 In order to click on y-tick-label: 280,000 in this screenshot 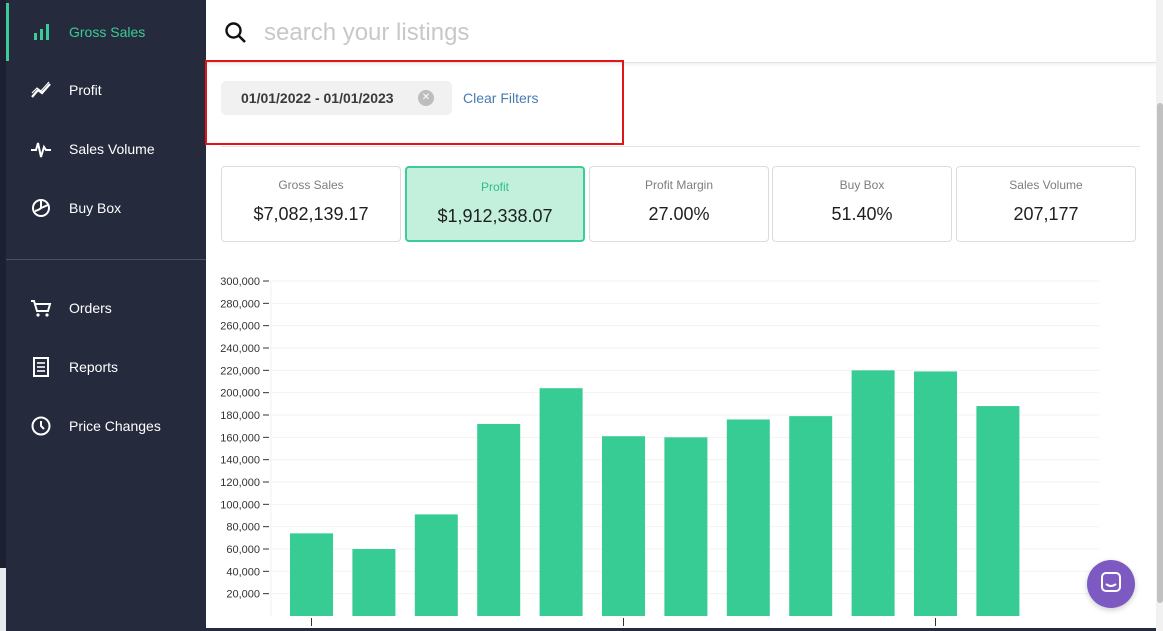, I will do `click(240, 304)`.